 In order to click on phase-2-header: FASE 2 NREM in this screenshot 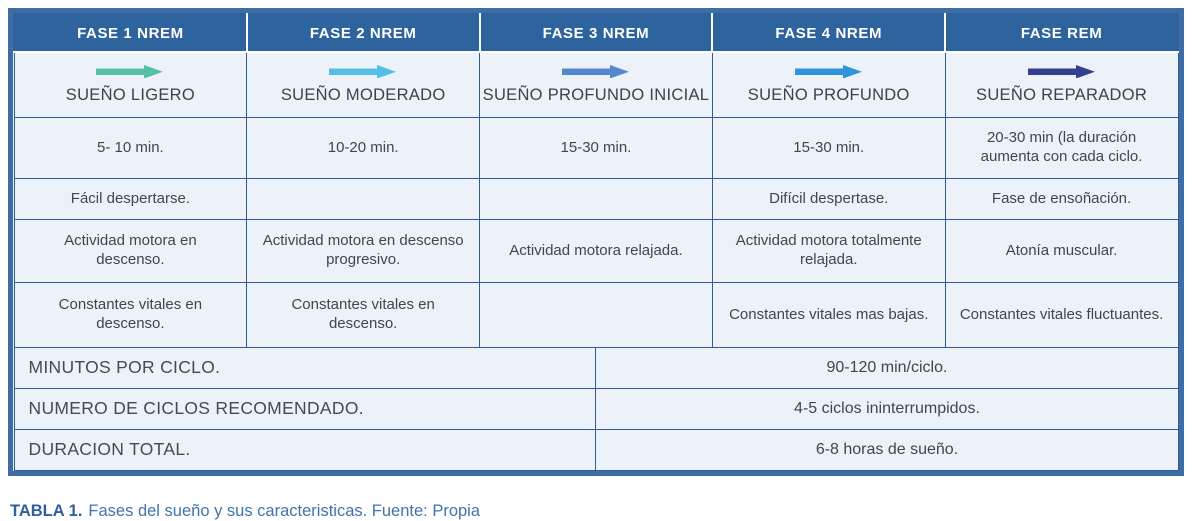, I will do `click(363, 33)`.